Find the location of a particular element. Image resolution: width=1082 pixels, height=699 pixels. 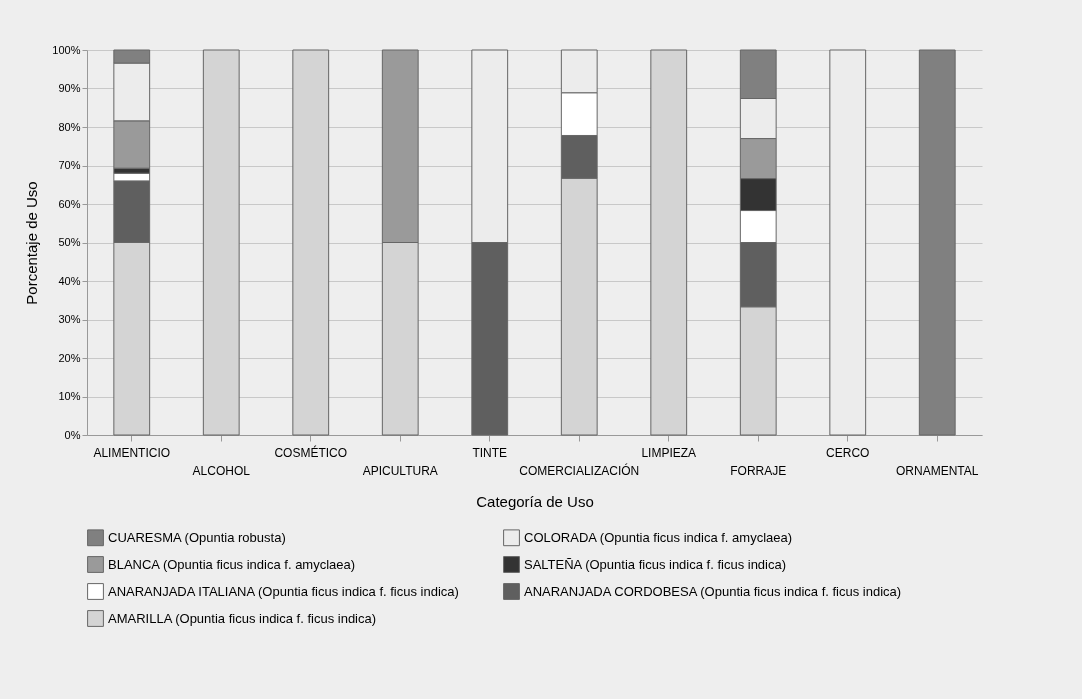

x-axis-title: Categoría de Uso is located at coordinates (535, 501).